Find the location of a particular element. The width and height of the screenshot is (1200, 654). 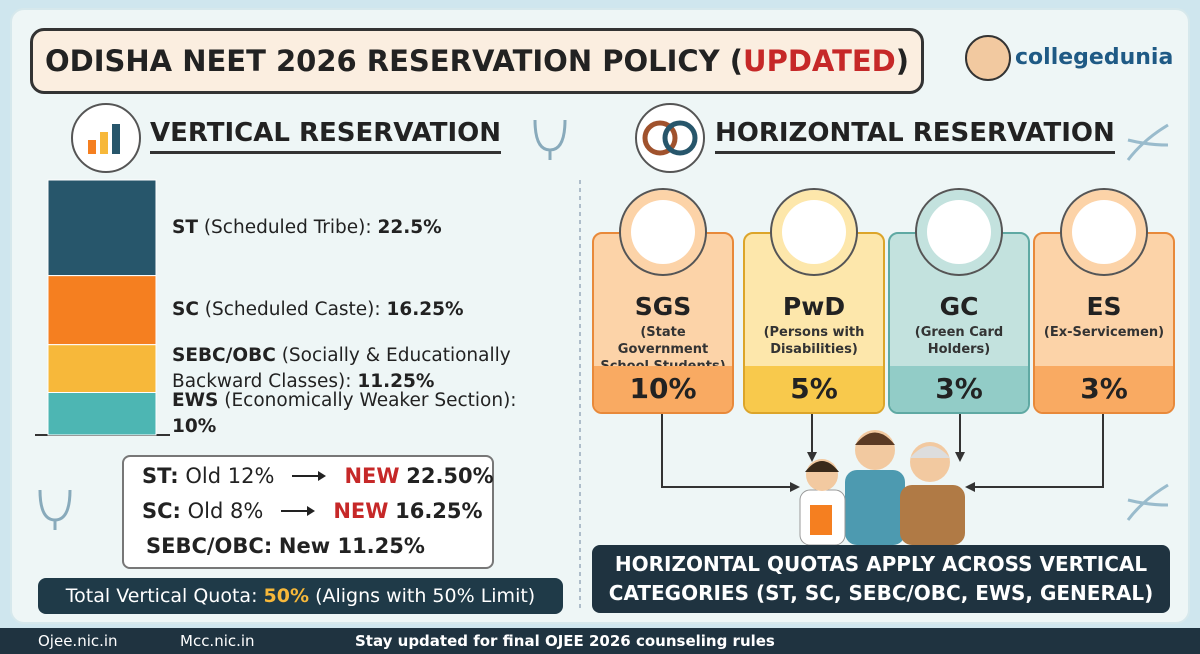

logo-icon is located at coordinates (988, 58).